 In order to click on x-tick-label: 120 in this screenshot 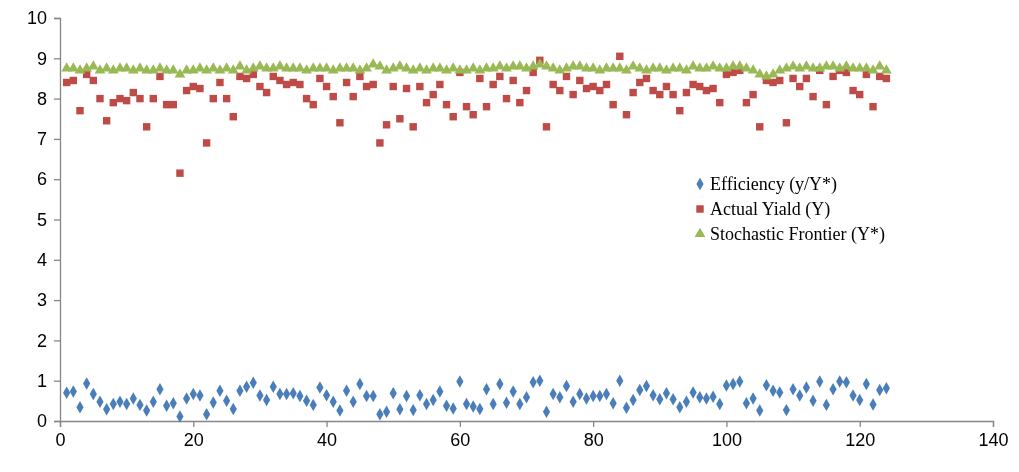, I will do `click(860, 440)`.